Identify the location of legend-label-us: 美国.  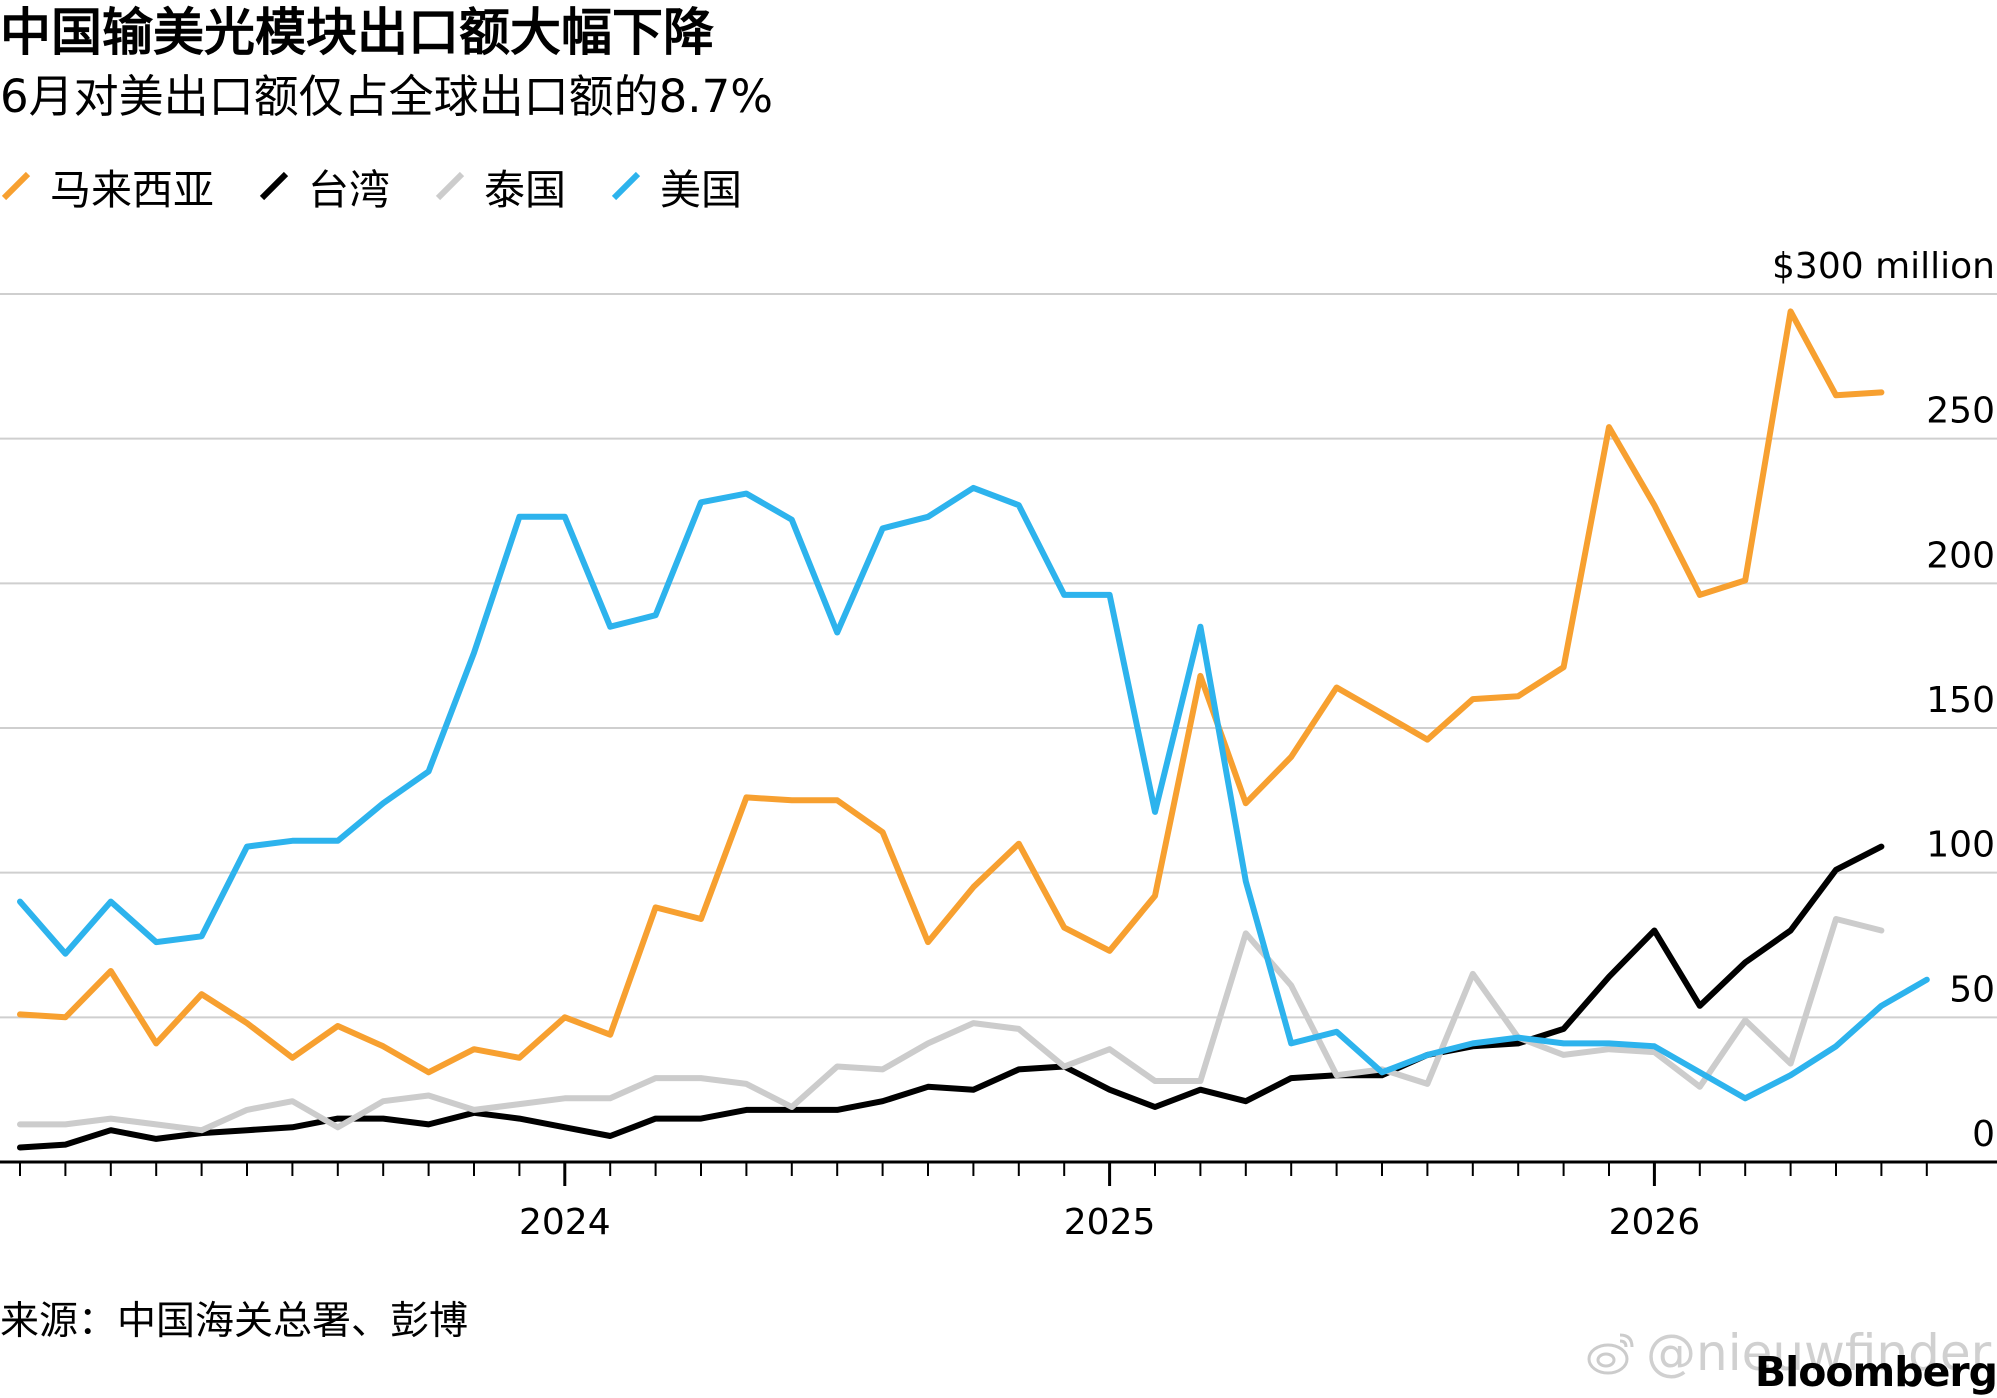
(701, 190).